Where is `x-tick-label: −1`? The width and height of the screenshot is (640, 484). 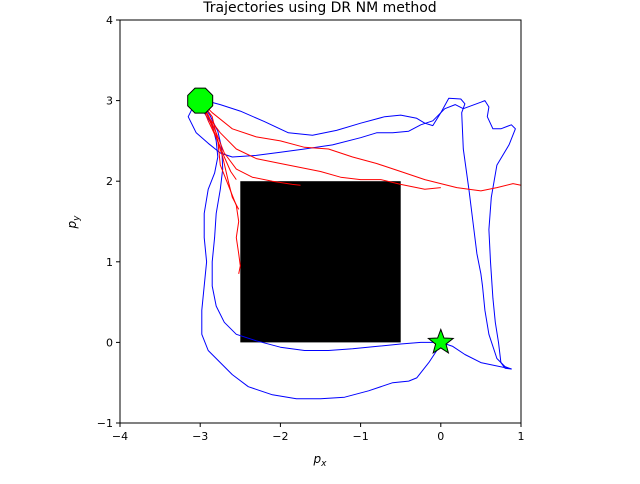
x-tick-label: −1 is located at coordinates (360, 436).